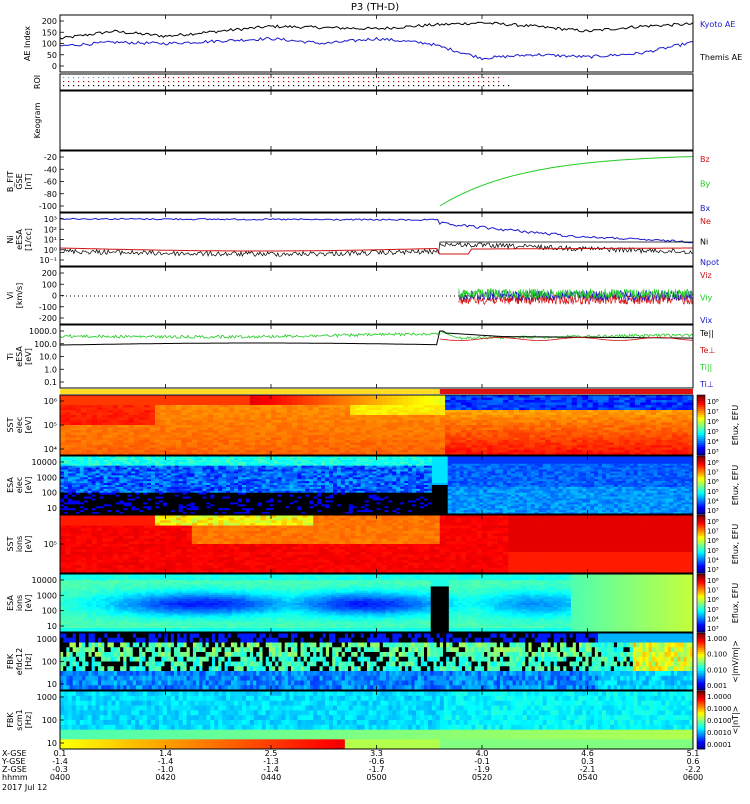  Describe the element at coordinates (719, 745) in the screenshot. I see `fbkb-cb-tick: 0.0001` at that location.